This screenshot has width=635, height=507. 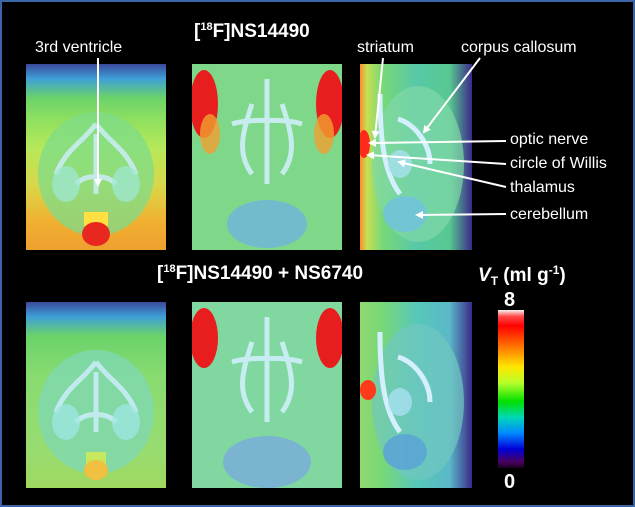 I want to click on bottom-row-title: [18F]NS14490 + NS6740, so click(x=260, y=273).